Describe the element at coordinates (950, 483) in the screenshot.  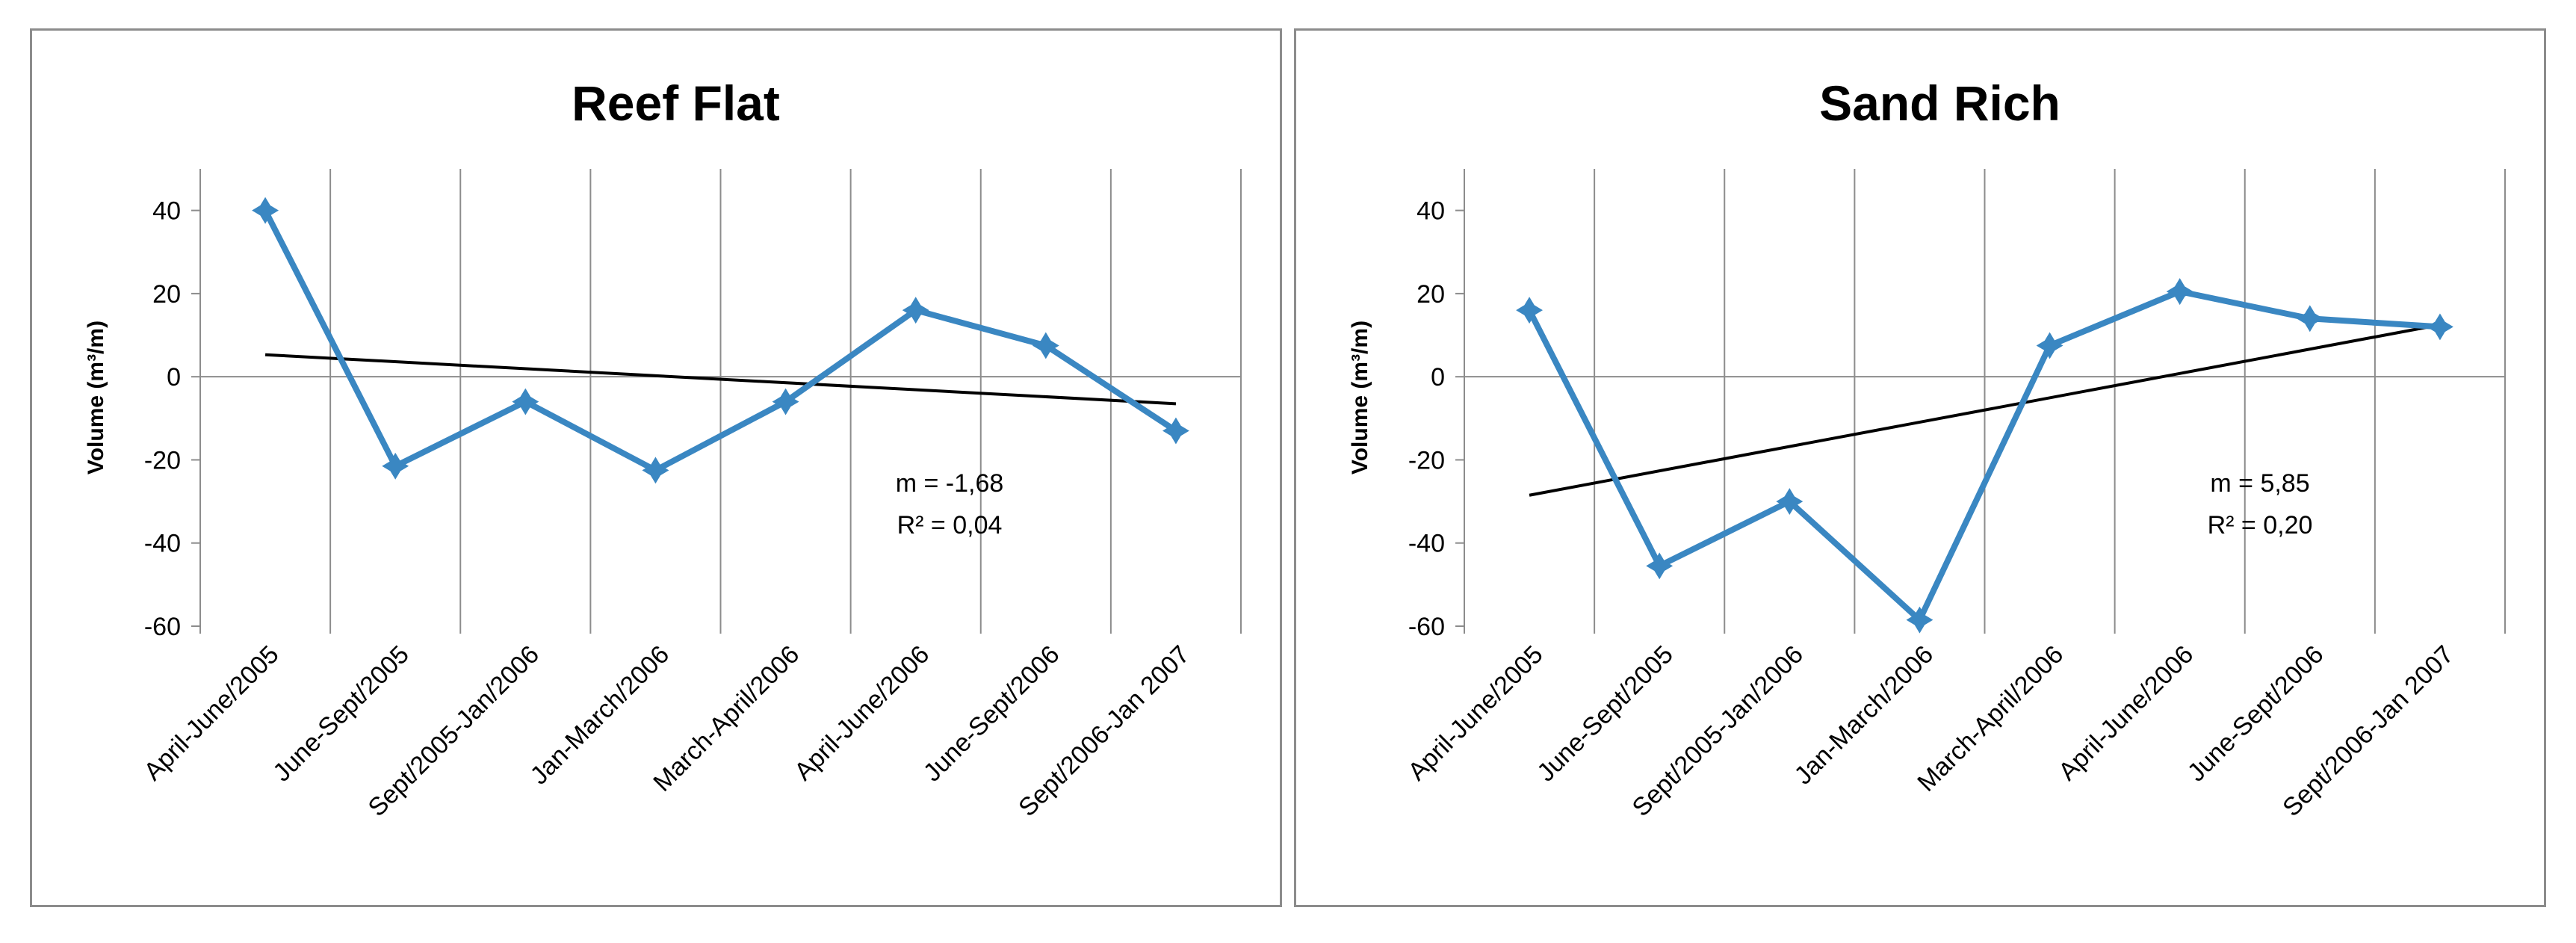
I see `trend-slope-label: m = -1,68` at that location.